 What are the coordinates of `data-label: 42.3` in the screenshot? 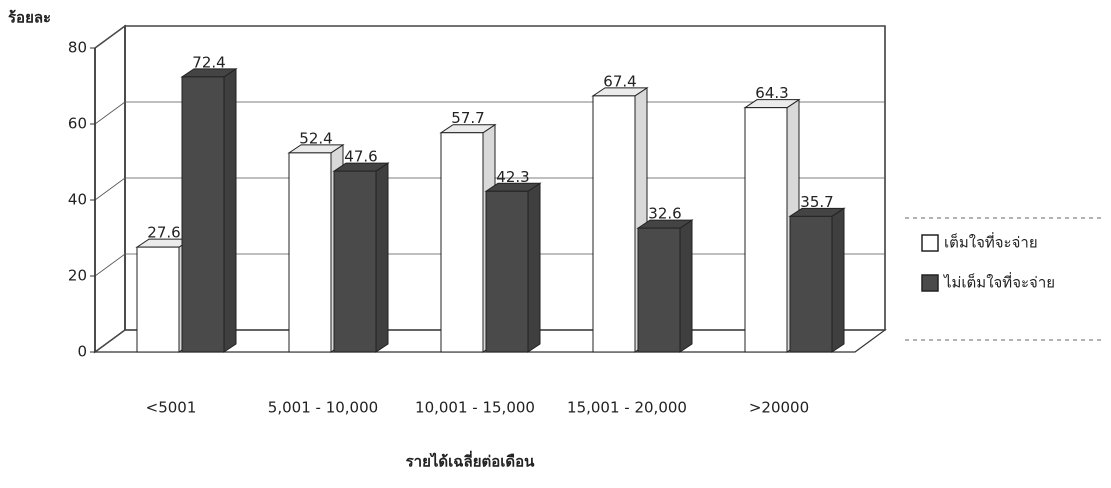 It's located at (512, 177).